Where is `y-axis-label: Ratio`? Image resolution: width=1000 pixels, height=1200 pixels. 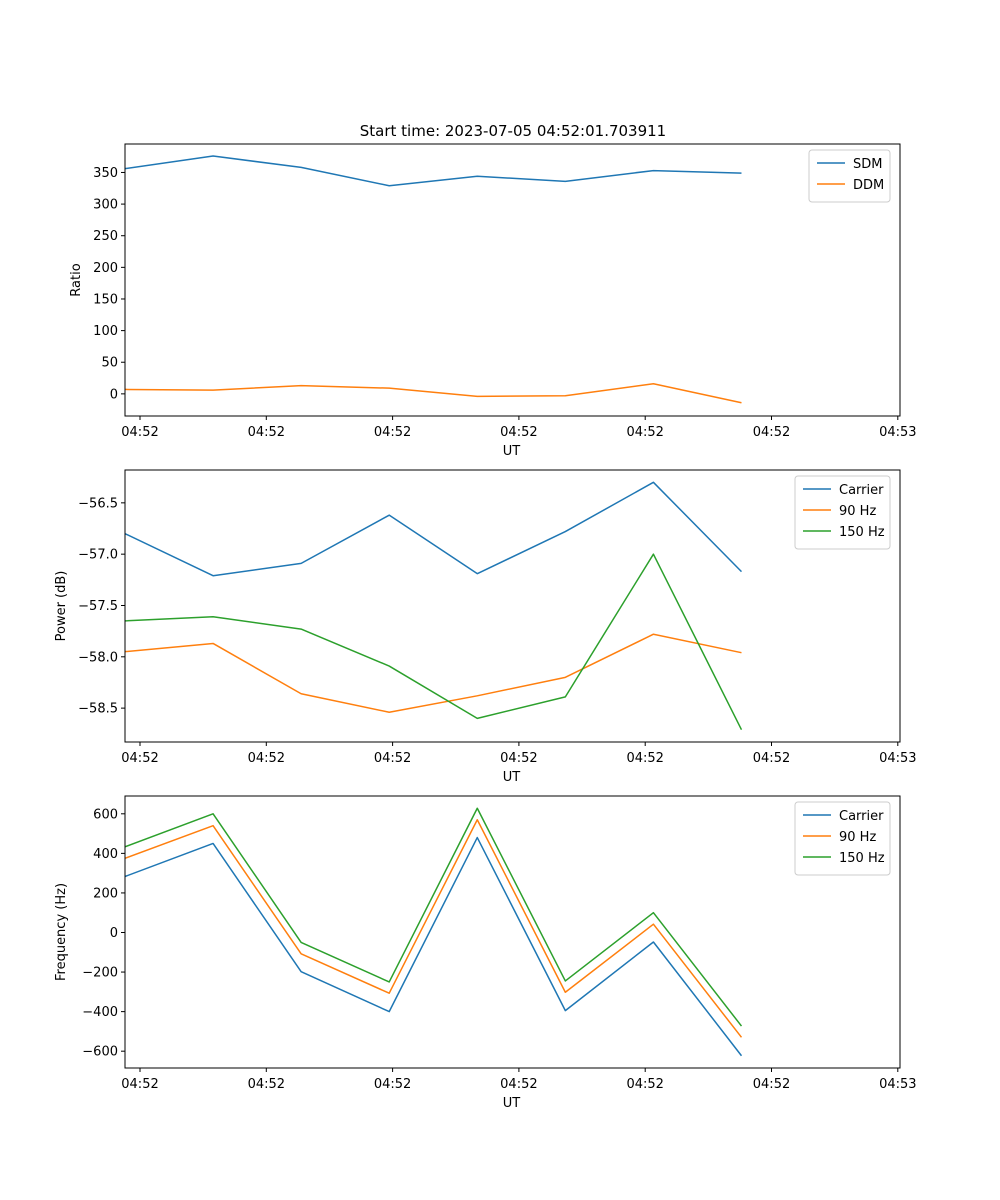 y-axis-label: Ratio is located at coordinates (76, 279).